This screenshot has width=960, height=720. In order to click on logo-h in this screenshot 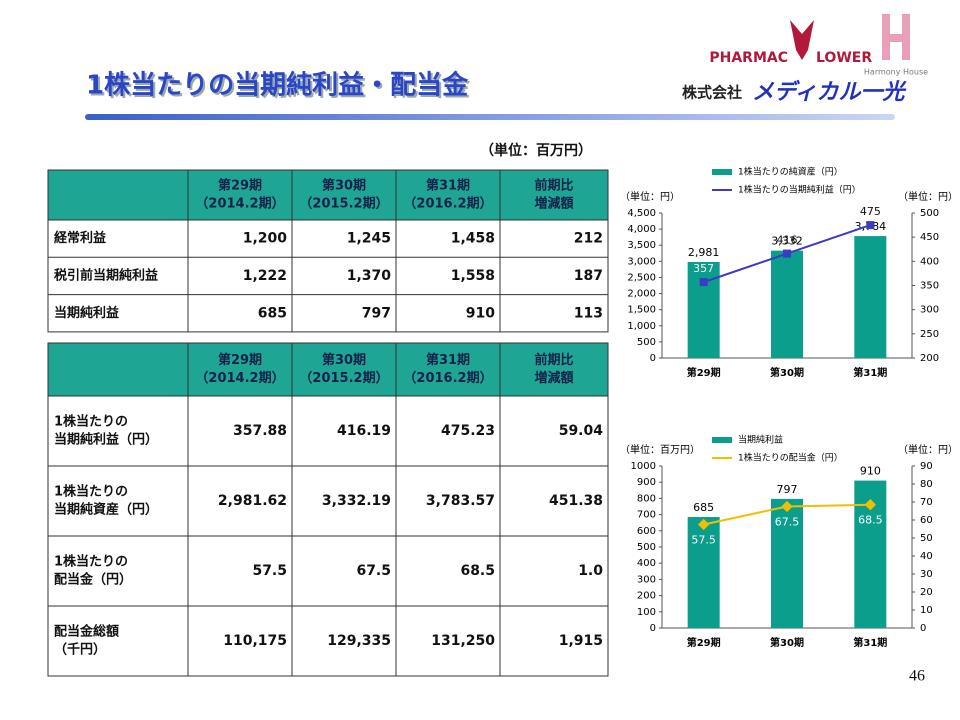, I will do `click(896, 37)`.